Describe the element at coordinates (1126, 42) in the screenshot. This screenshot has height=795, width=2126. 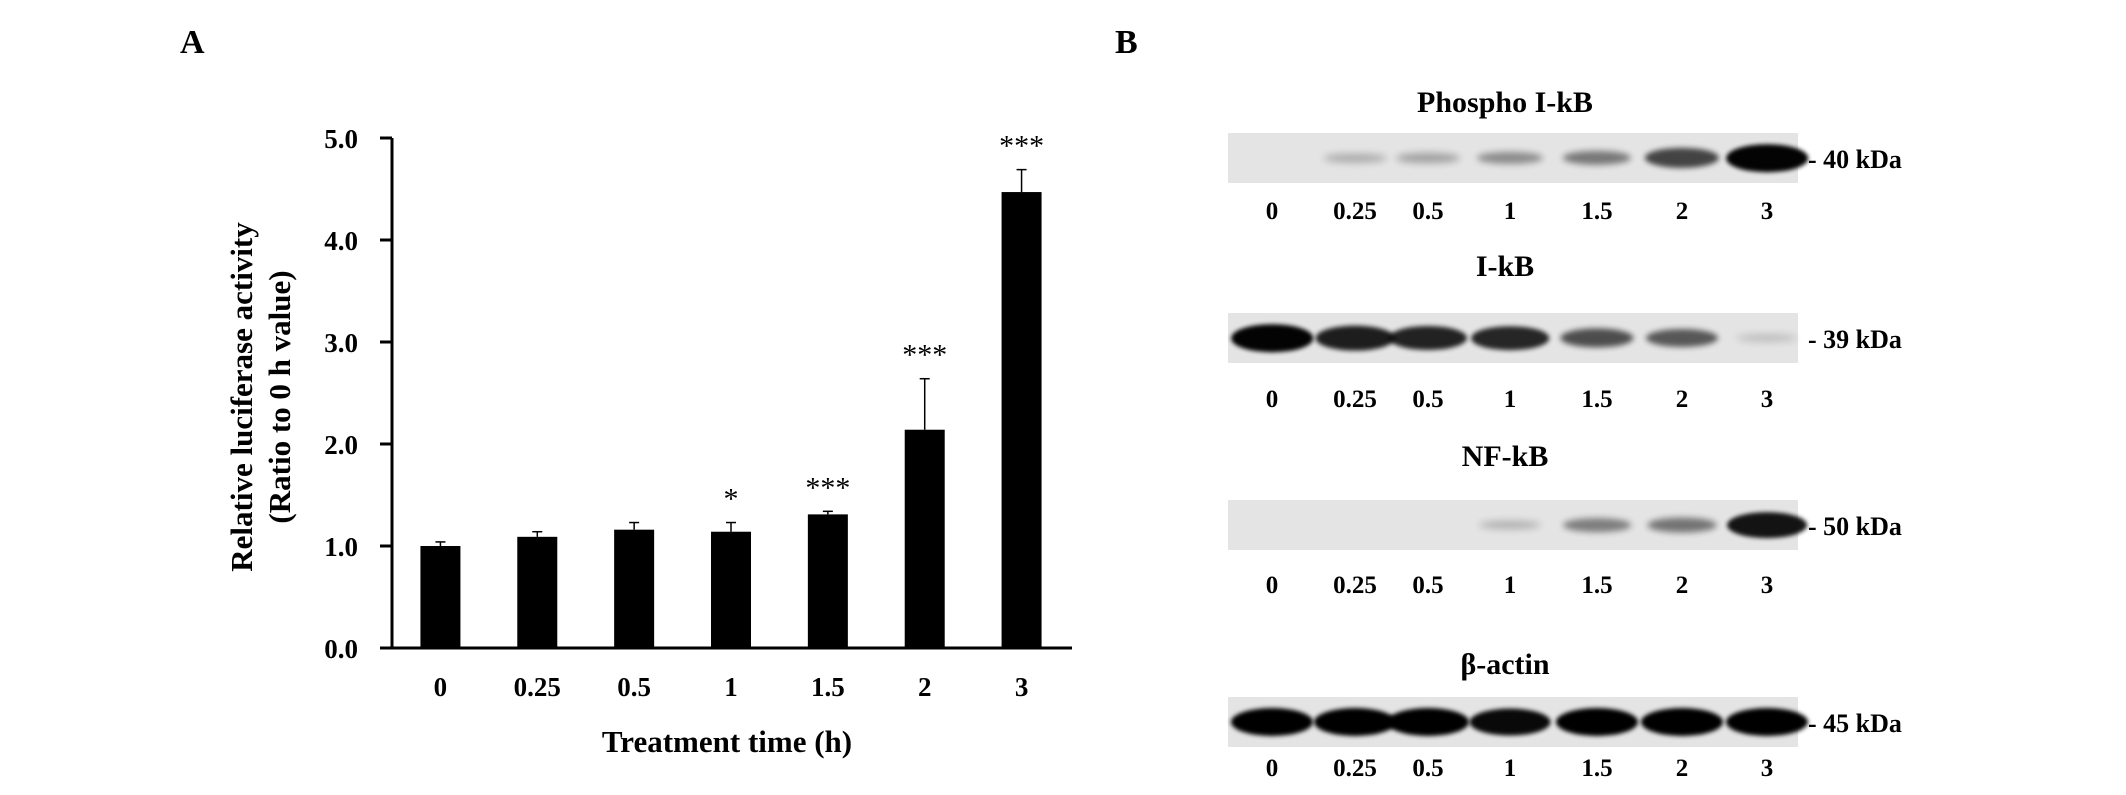
I see `panel-b-letter: B` at that location.